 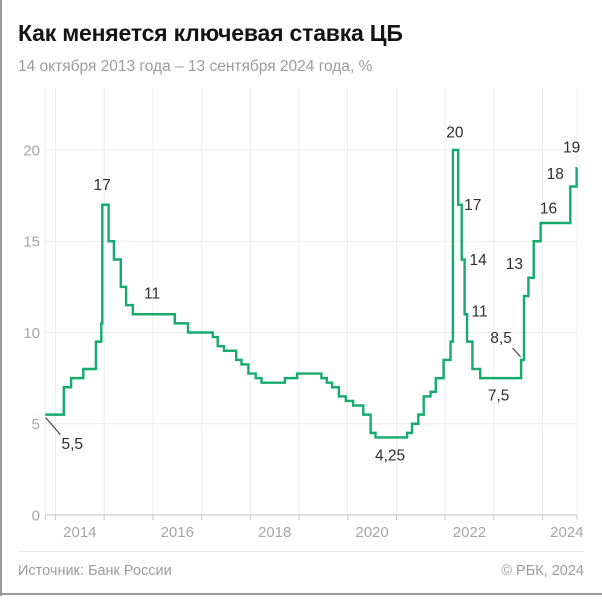 What do you see at coordinates (542, 571) in the screenshot?
I see `copyright-label: © РБК, 2024` at bounding box center [542, 571].